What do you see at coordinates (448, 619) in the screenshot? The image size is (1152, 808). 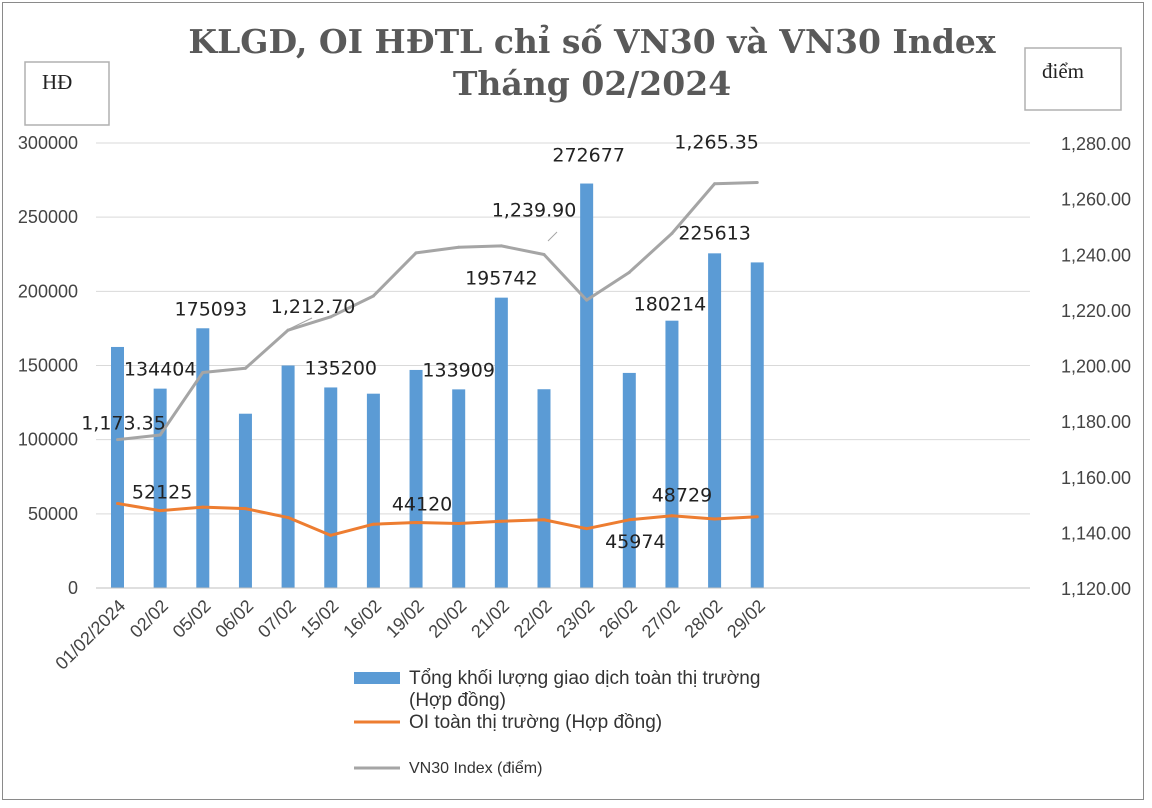 I see `x-tick-label: 20/02` at bounding box center [448, 619].